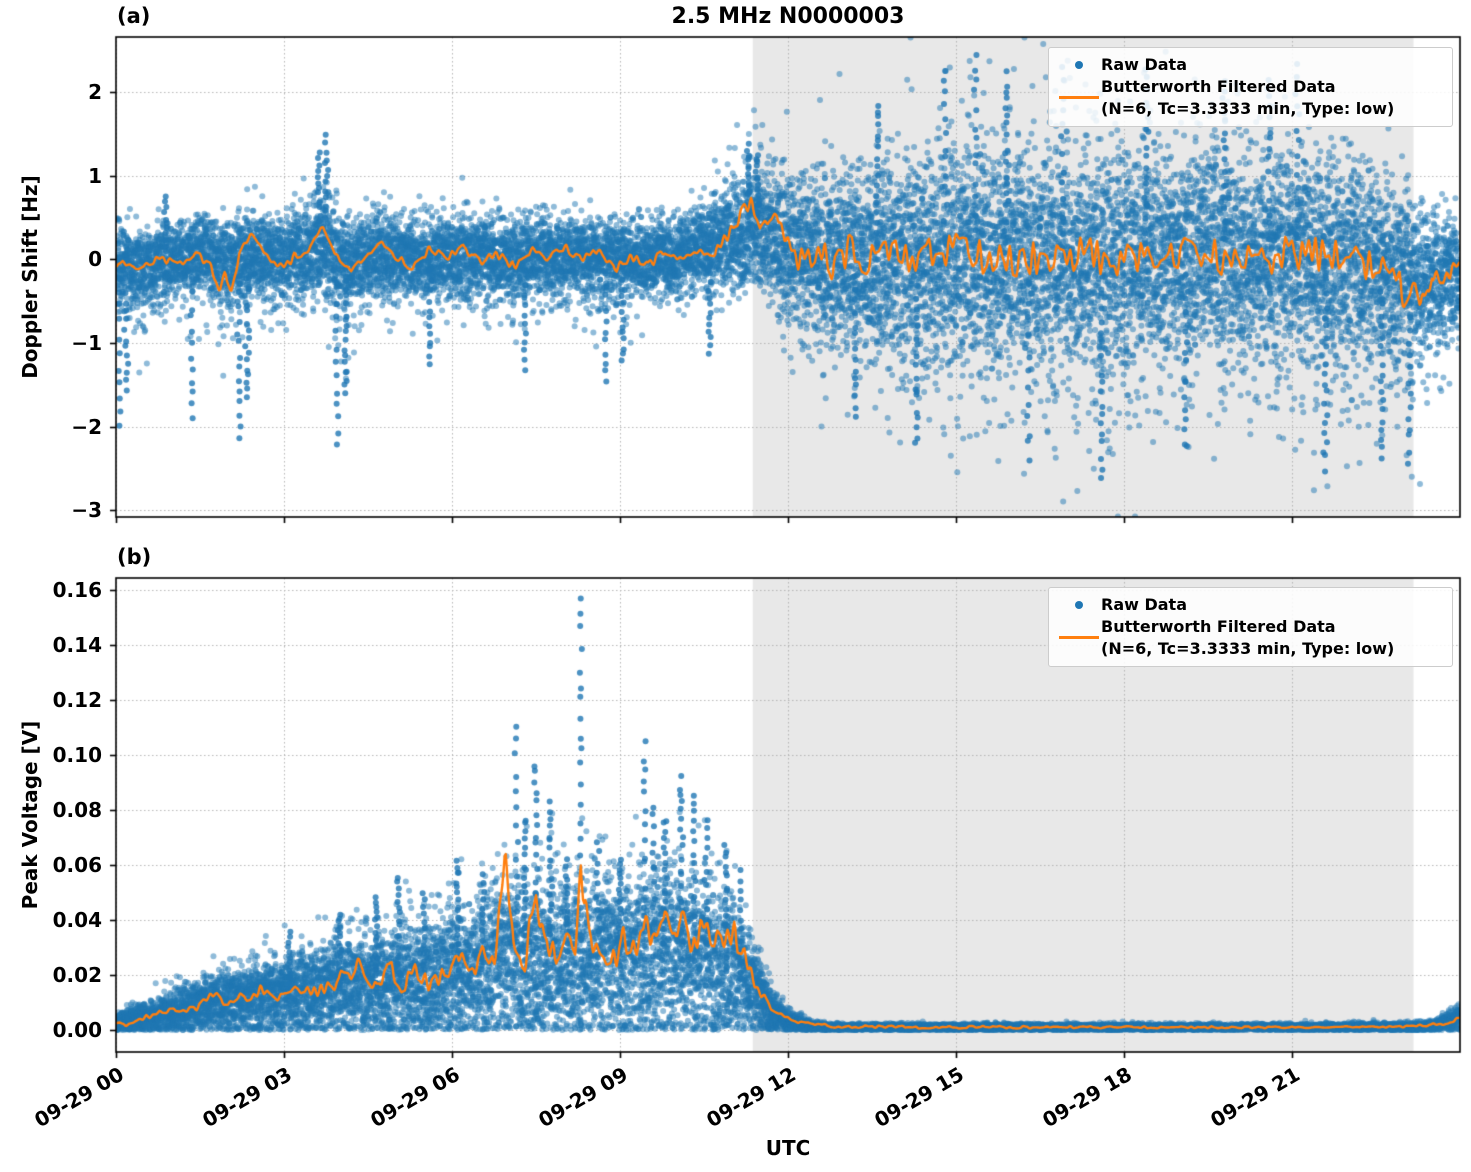 This screenshot has height=1172, width=1471. What do you see at coordinates (77, 645) in the screenshot?
I see `y-tick-label: 0.14` at bounding box center [77, 645].